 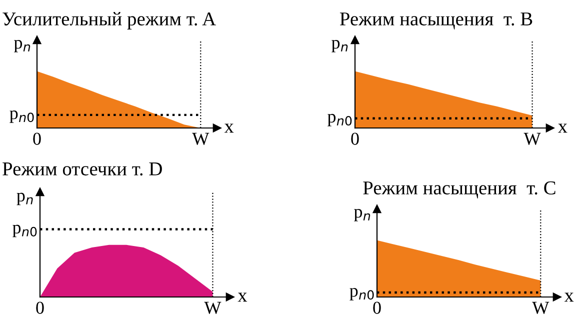 What do you see at coordinates (436, 21) in the screenshot?
I see `chart-title: Режим насыщения т. B` at bounding box center [436, 21].